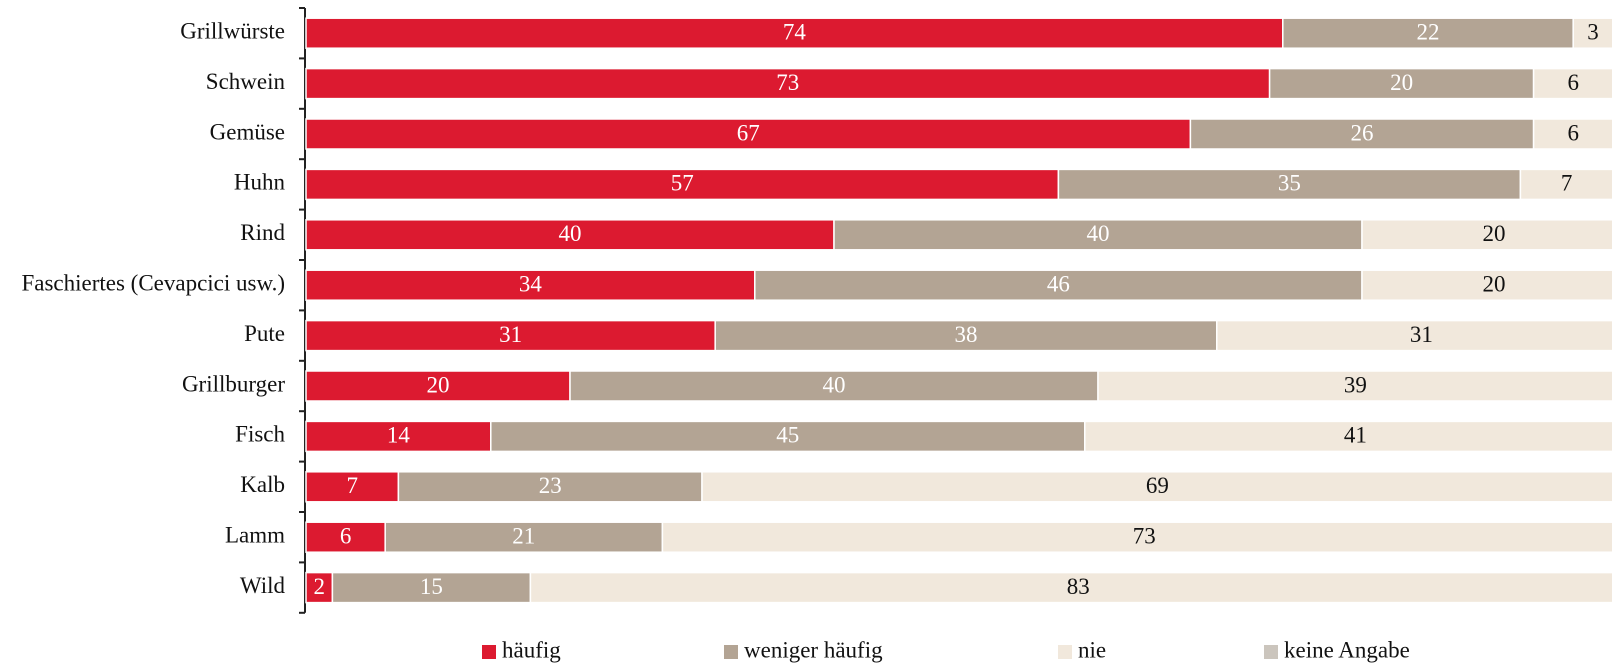 The image size is (1612, 666). What do you see at coordinates (246, 81) in the screenshot?
I see `y-tick-label: Schwein` at bounding box center [246, 81].